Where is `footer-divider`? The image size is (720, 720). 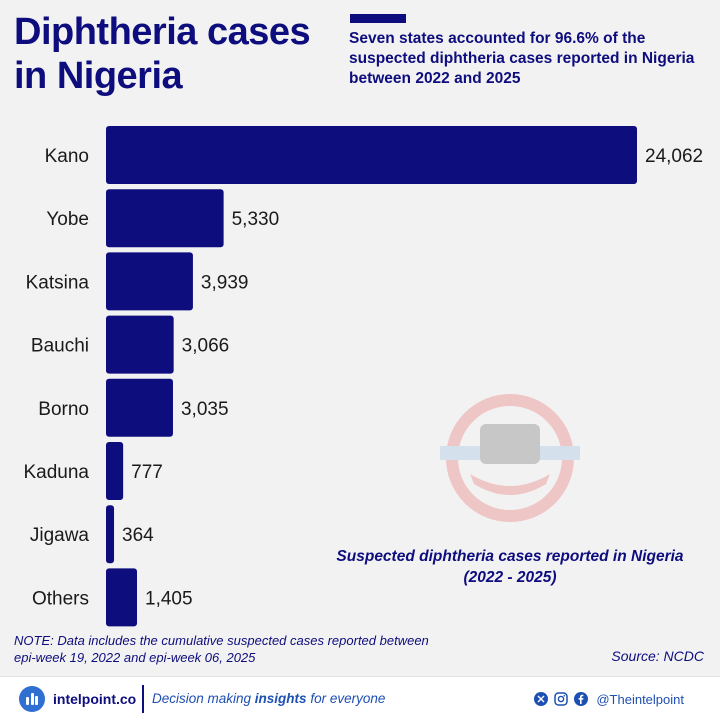 footer-divider is located at coordinates (143, 699).